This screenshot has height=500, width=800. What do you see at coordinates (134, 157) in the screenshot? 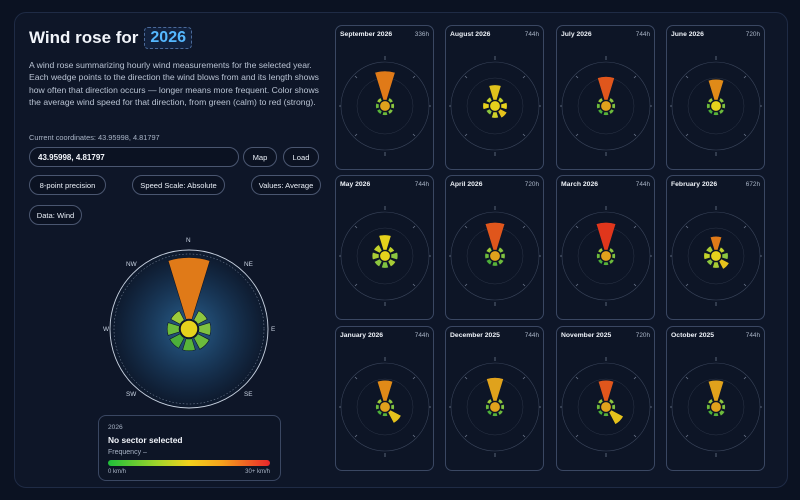
I see `coordinates-input` at bounding box center [134, 157].